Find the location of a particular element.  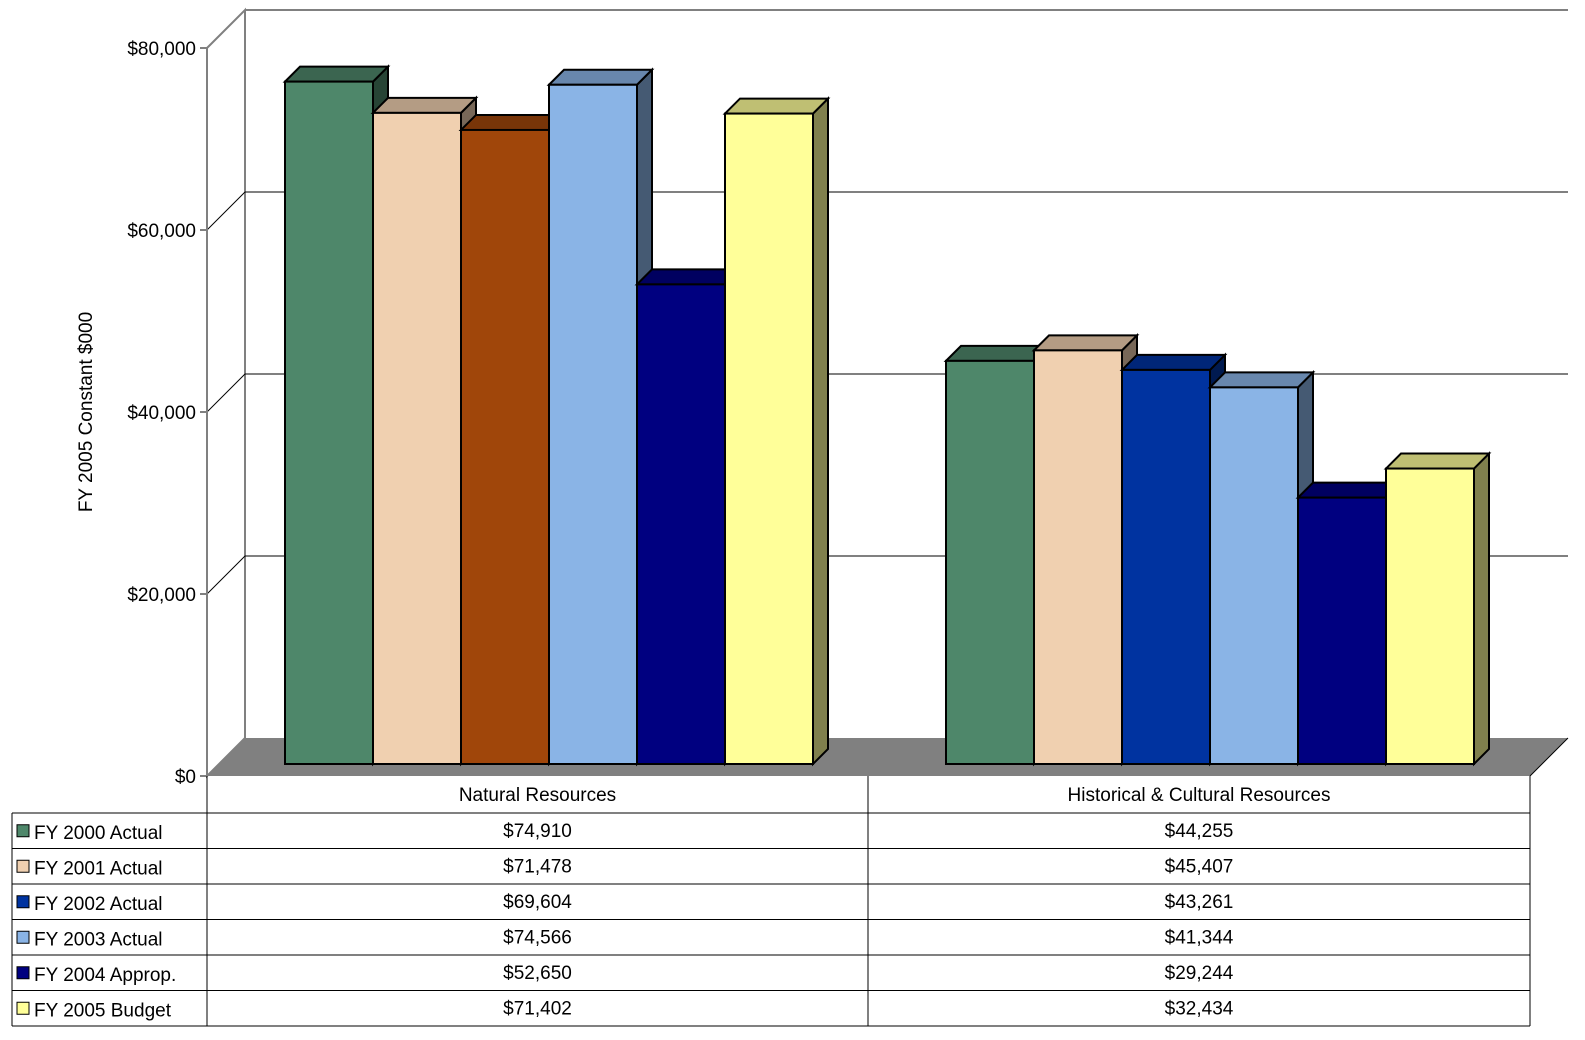

y-axis-title: FY 2005 Constant $000 is located at coordinates (86, 412).